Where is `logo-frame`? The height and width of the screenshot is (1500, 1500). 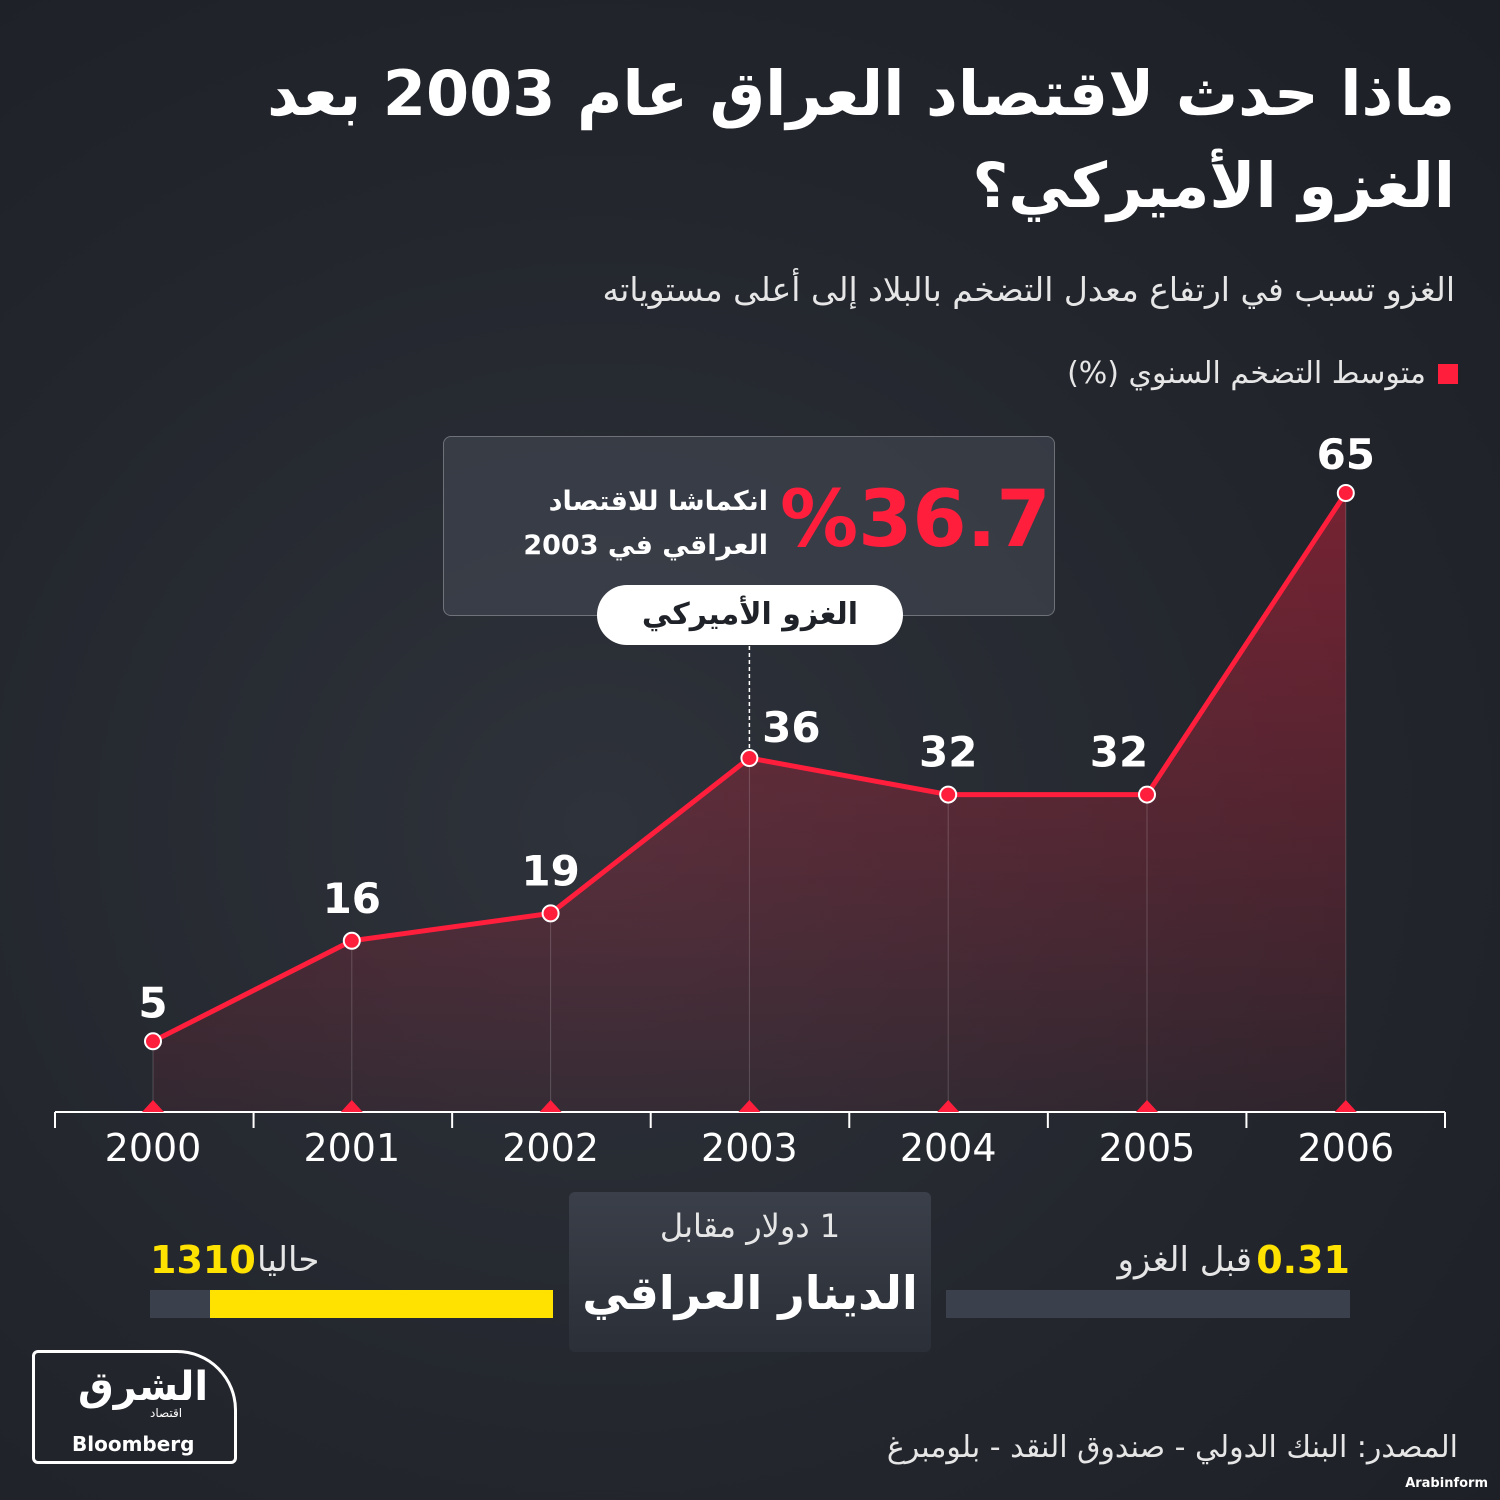
logo-frame is located at coordinates (134, 1407).